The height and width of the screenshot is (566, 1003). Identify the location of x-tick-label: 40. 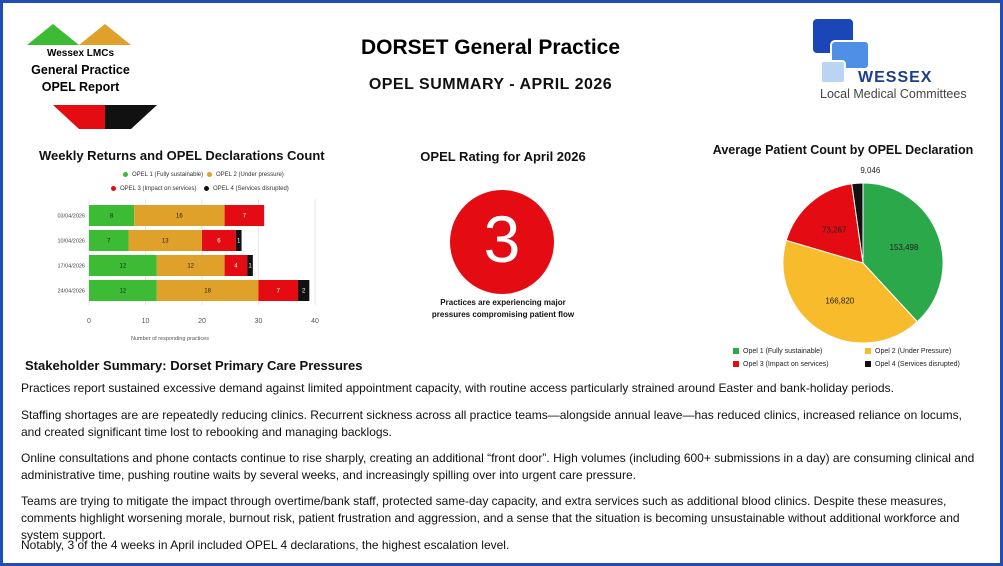
(315, 321).